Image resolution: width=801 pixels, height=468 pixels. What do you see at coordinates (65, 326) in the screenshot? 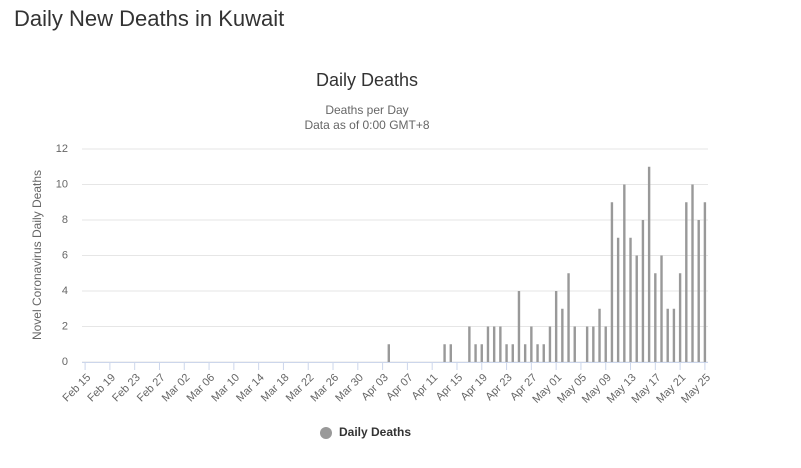
I see `y-tick-label: 2` at bounding box center [65, 326].